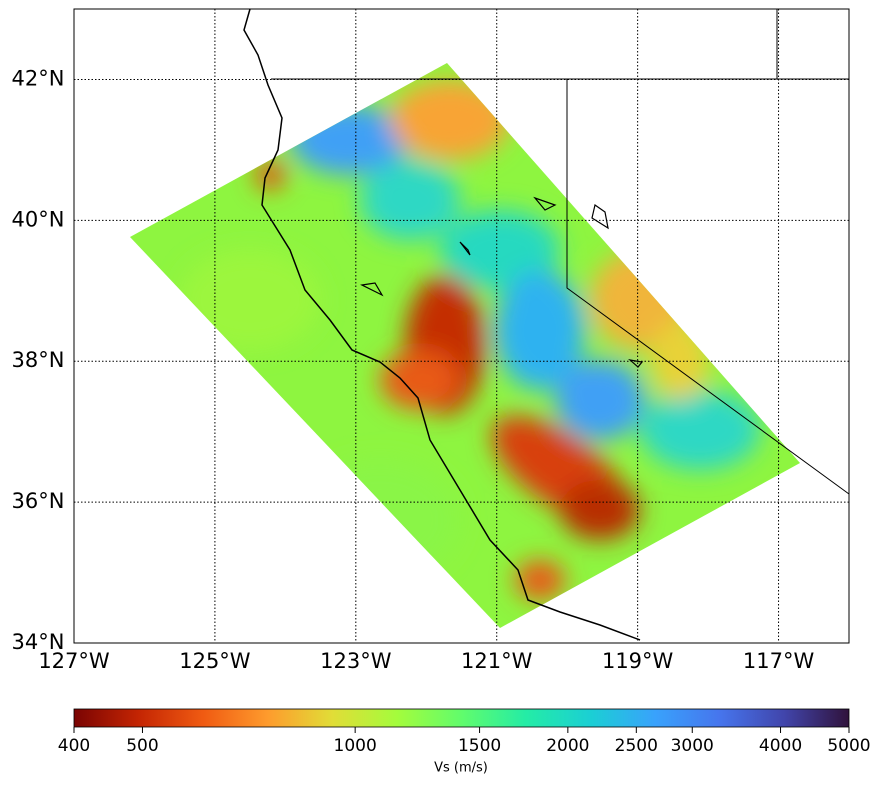  I want to click on y-tick-label: 34°N, so click(38, 642).